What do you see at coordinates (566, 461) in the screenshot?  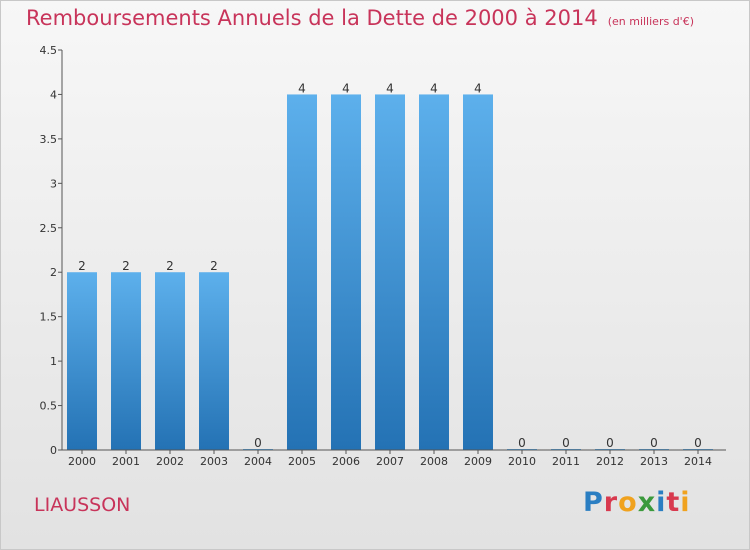 I see `x-tick-label: 2011` at bounding box center [566, 461].